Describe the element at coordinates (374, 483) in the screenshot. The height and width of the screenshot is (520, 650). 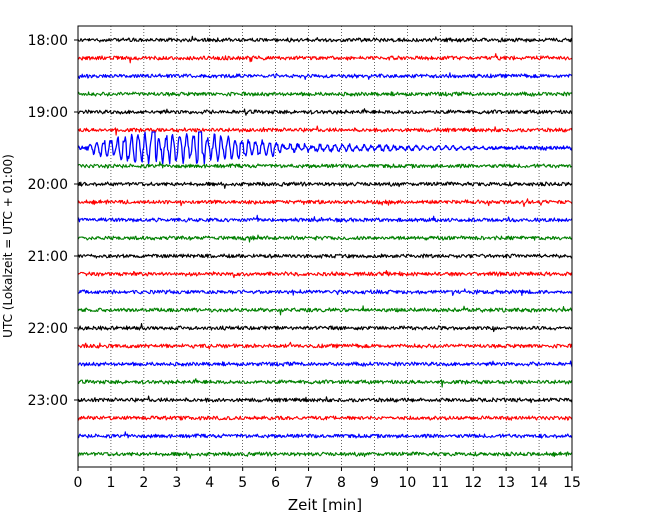
I see `x-tick-label: 9` at that location.